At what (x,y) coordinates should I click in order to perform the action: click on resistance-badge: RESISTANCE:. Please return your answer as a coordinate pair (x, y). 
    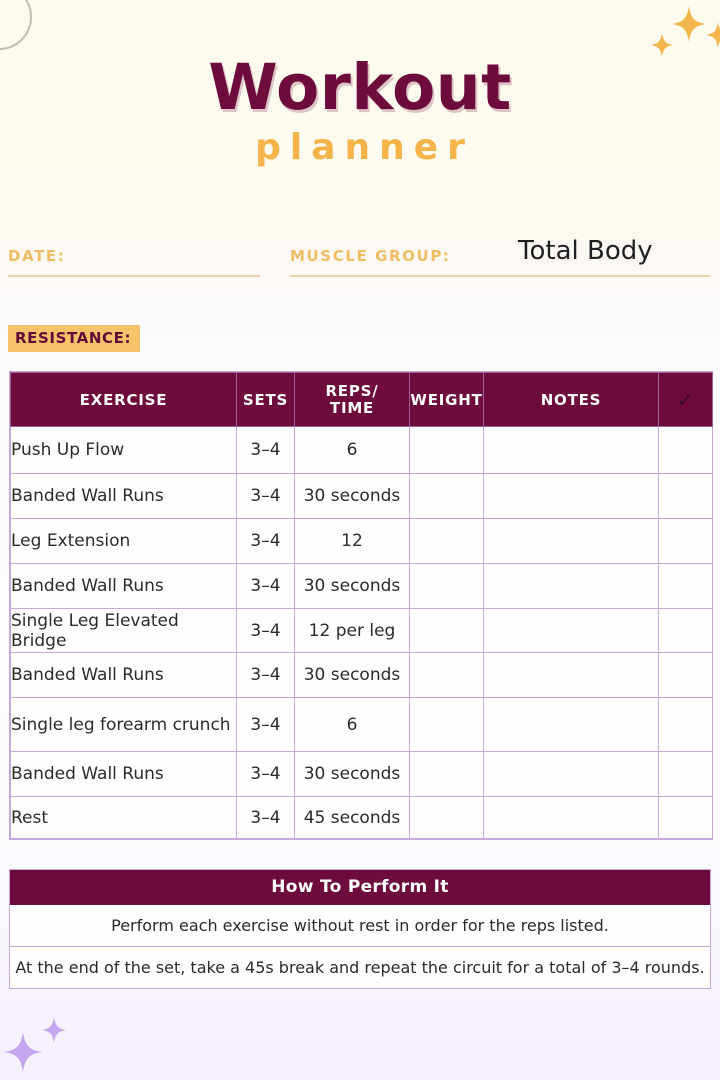
    Looking at the image, I should click on (74, 338).